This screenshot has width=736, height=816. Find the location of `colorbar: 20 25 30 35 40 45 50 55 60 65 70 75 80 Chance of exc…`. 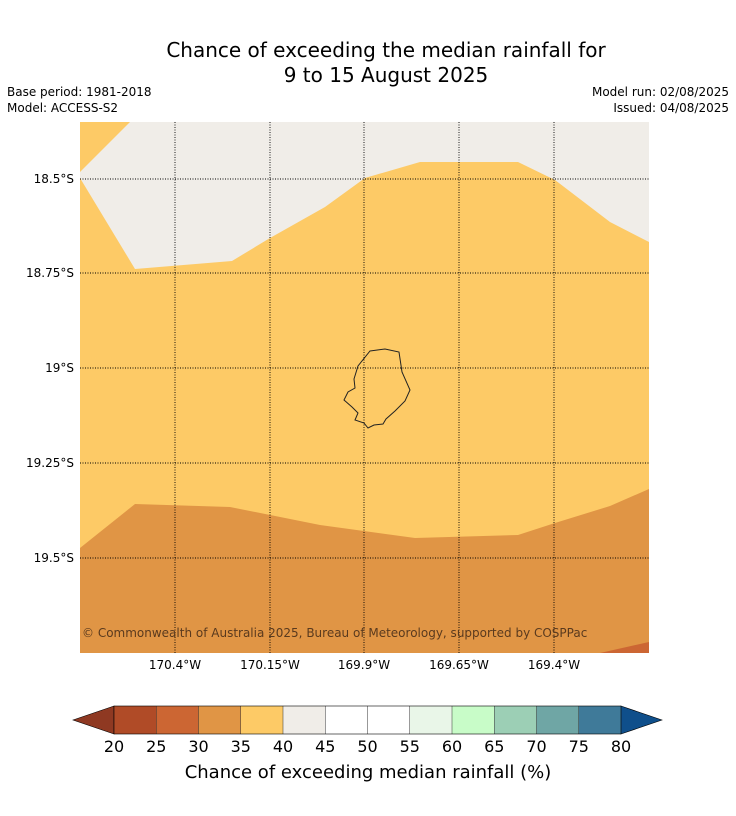

colorbar: 20 25 30 35 40 45 50 55 60 65 70 75 80 Chance of exc… is located at coordinates (367, 744).